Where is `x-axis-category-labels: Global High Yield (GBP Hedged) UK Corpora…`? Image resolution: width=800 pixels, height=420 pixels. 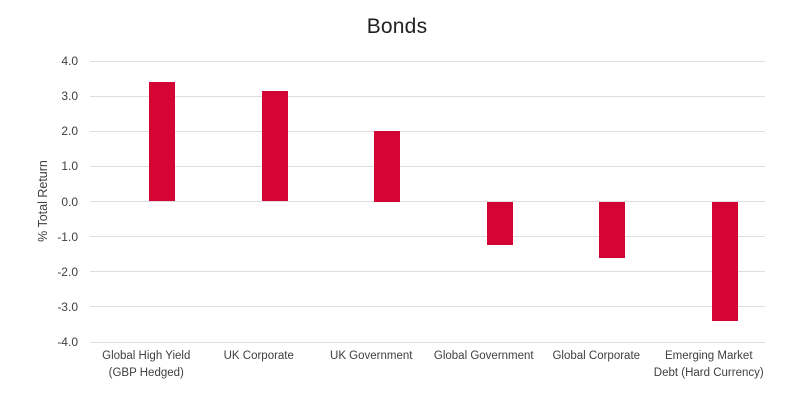
x-axis-category-labels: Global High Yield (GBP Hedged) UK Corpora… is located at coordinates (427, 365).